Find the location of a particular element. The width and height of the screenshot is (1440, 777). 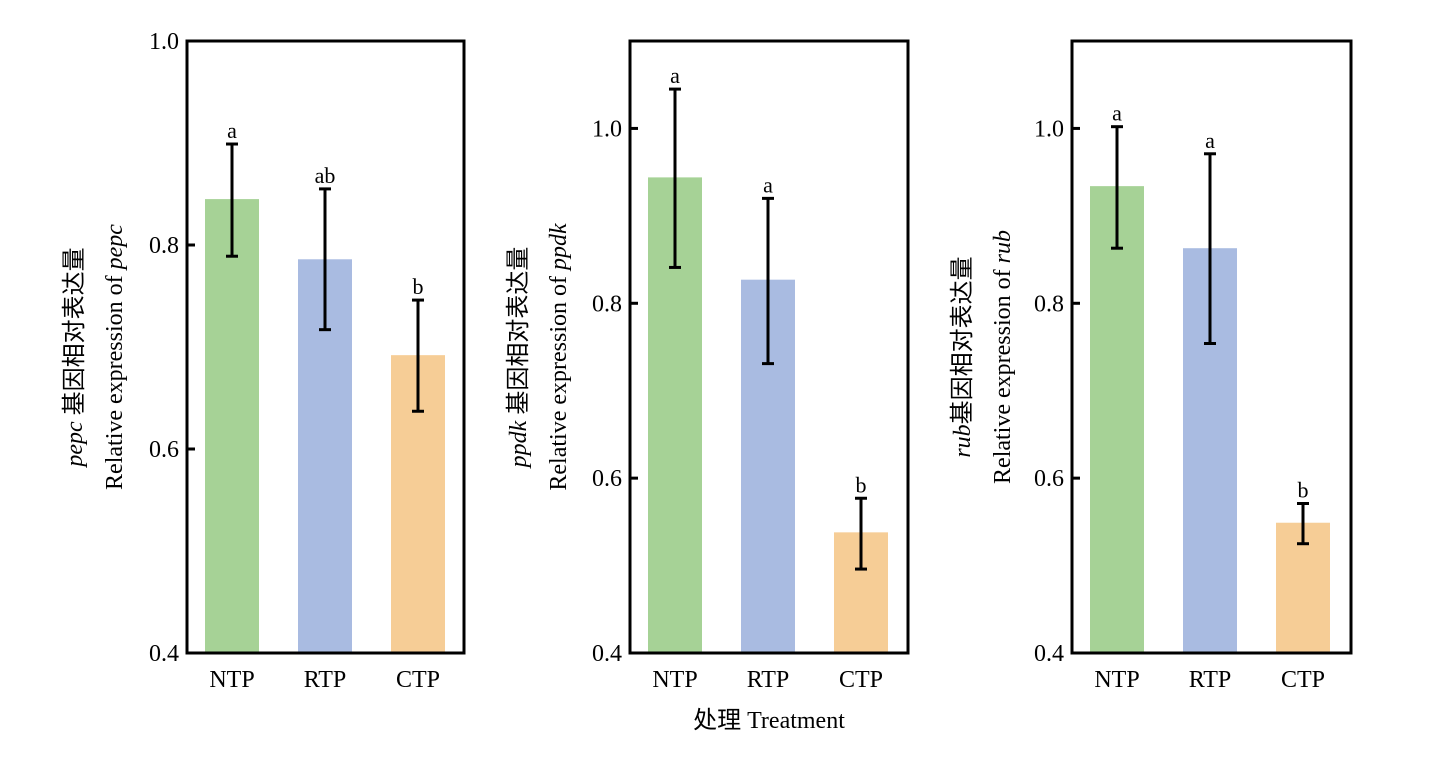

significance-label: ab is located at coordinates (325, 175).